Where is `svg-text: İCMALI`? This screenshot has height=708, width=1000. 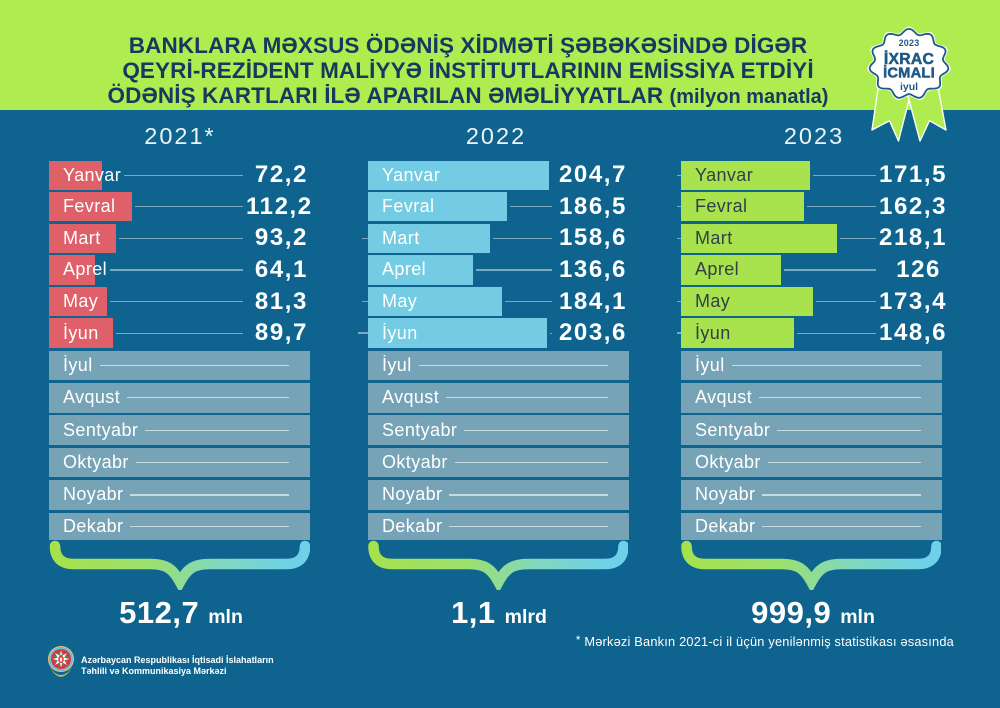 svg-text: İCMALI is located at coordinates (909, 72).